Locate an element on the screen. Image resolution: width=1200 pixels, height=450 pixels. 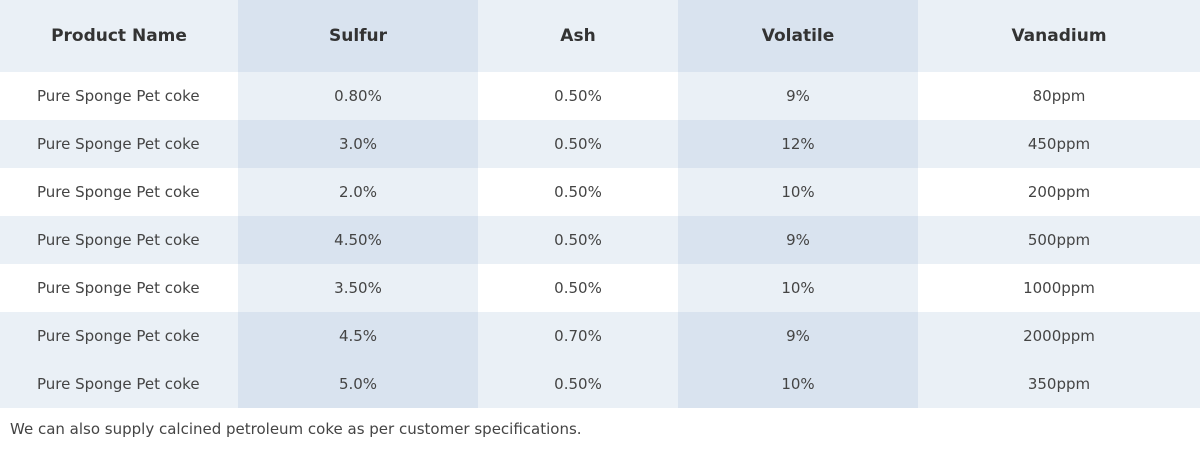
cell-sulfur: 2.0% is located at coordinates (358, 192).